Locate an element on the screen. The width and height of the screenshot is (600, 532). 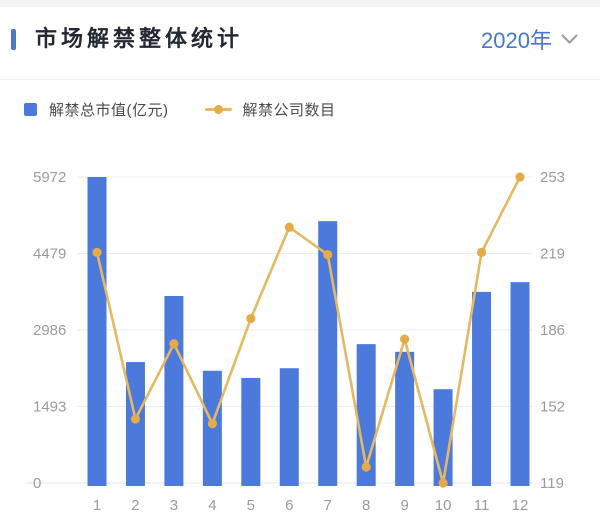
page-title: 市场解禁整体统计 is located at coordinates (139, 38).